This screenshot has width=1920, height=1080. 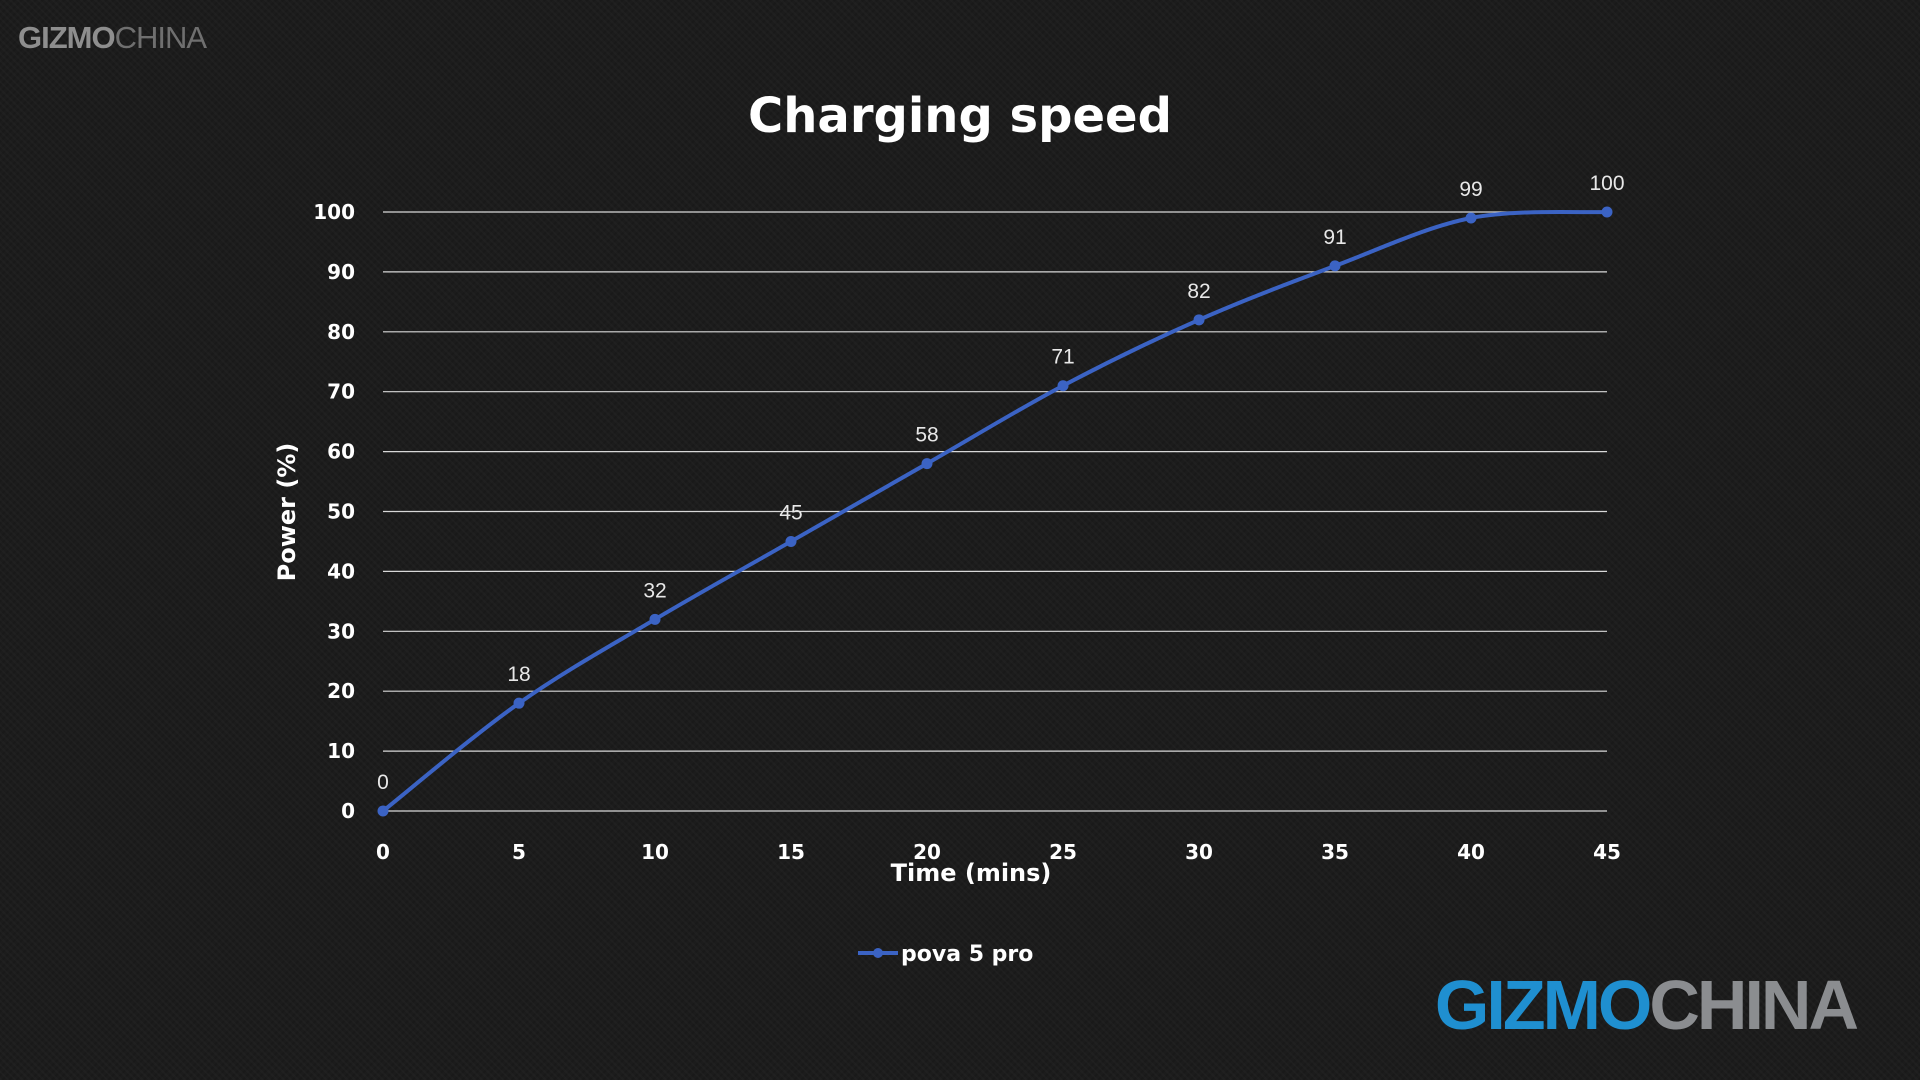 What do you see at coordinates (341, 392) in the screenshot?
I see `y-tick-70: 70` at bounding box center [341, 392].